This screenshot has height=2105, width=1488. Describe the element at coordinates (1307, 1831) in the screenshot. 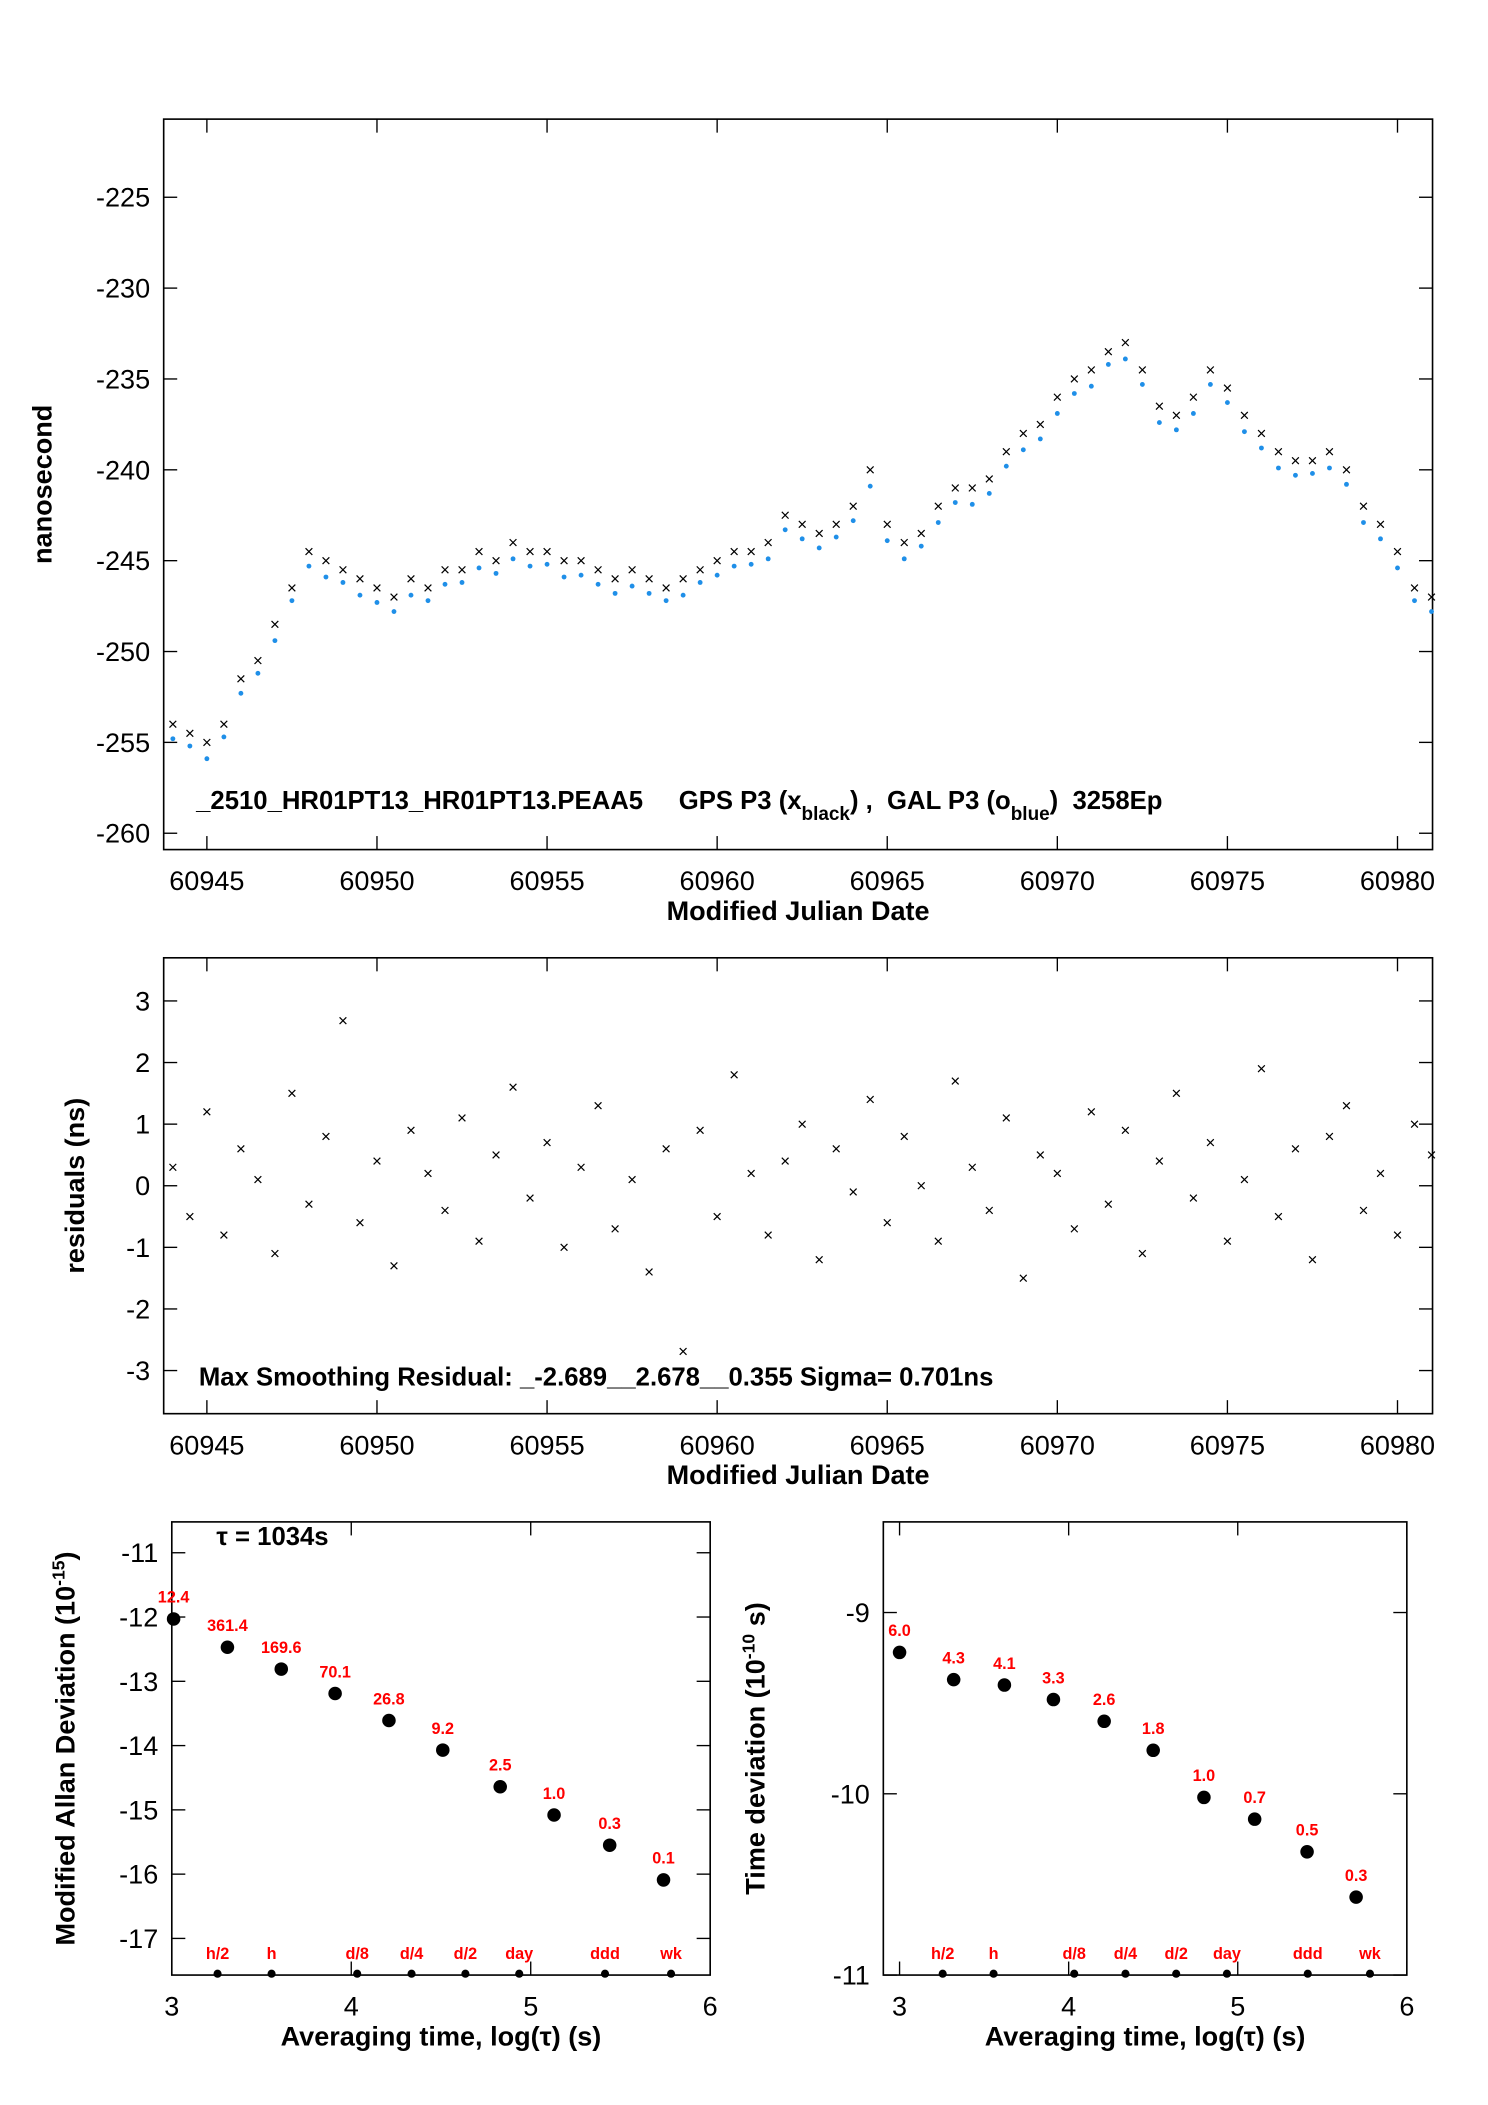

I see `point-label: 0.5` at that location.